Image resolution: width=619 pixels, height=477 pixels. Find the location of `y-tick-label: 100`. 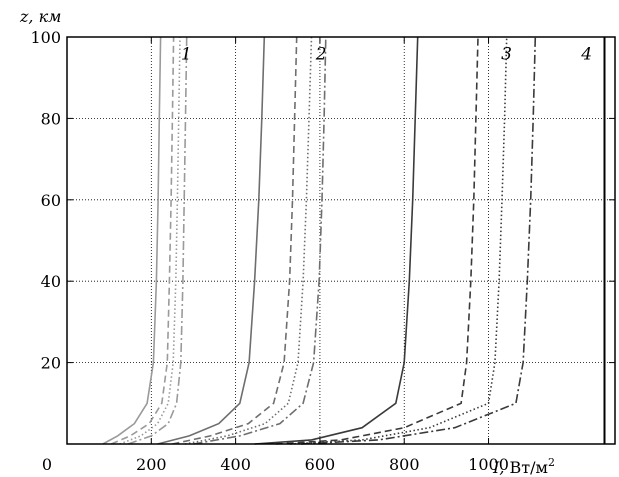

y-tick-label: 100 is located at coordinates (45, 37).